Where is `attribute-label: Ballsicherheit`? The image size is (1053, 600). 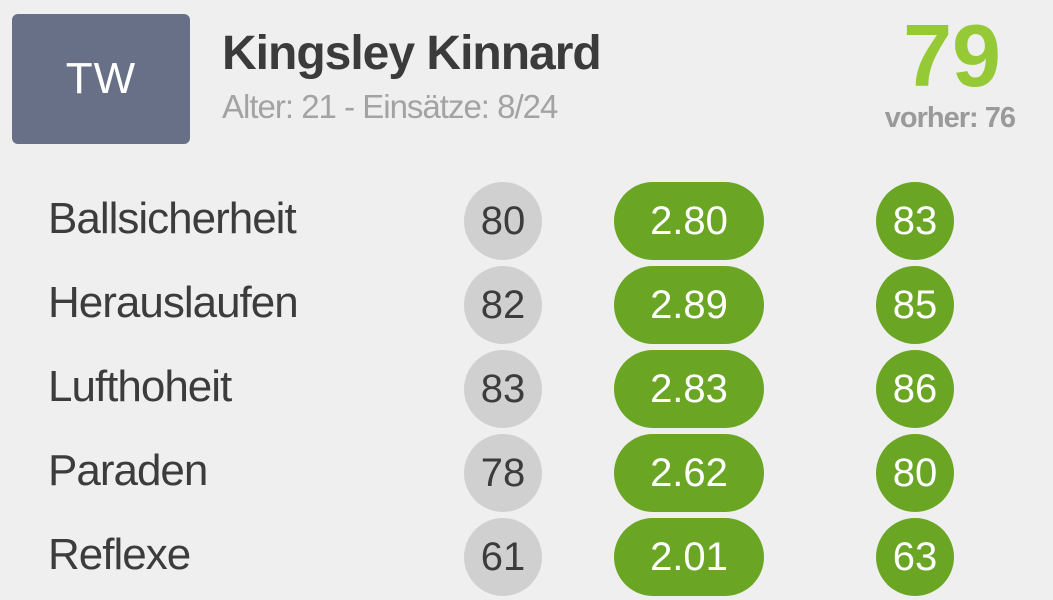 attribute-label: Ballsicherheit is located at coordinates (172, 218).